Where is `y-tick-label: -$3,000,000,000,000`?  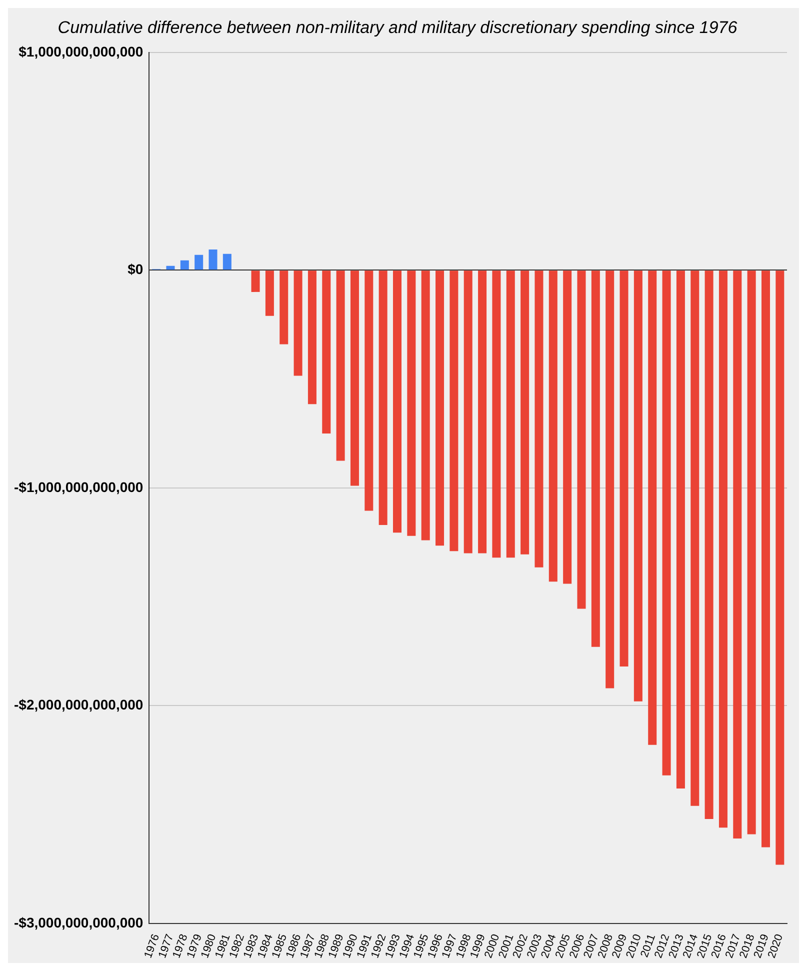
y-tick-label: -$3,000,000,000,000 is located at coordinates (79, 922).